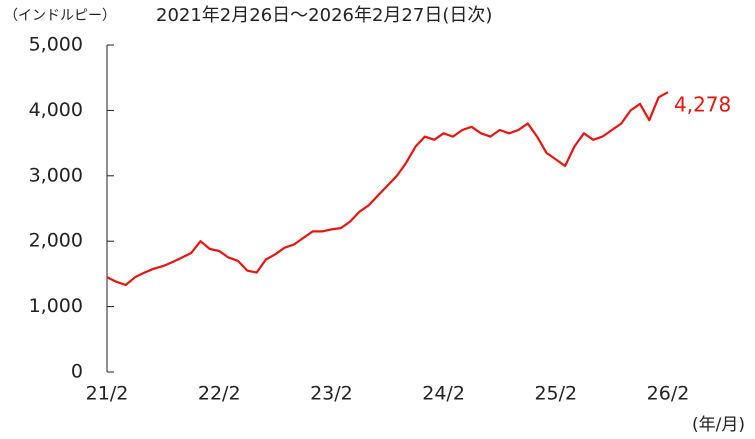 This screenshot has height=439, width=755. I want to click on x-axis-label: (年/月), so click(718, 425).